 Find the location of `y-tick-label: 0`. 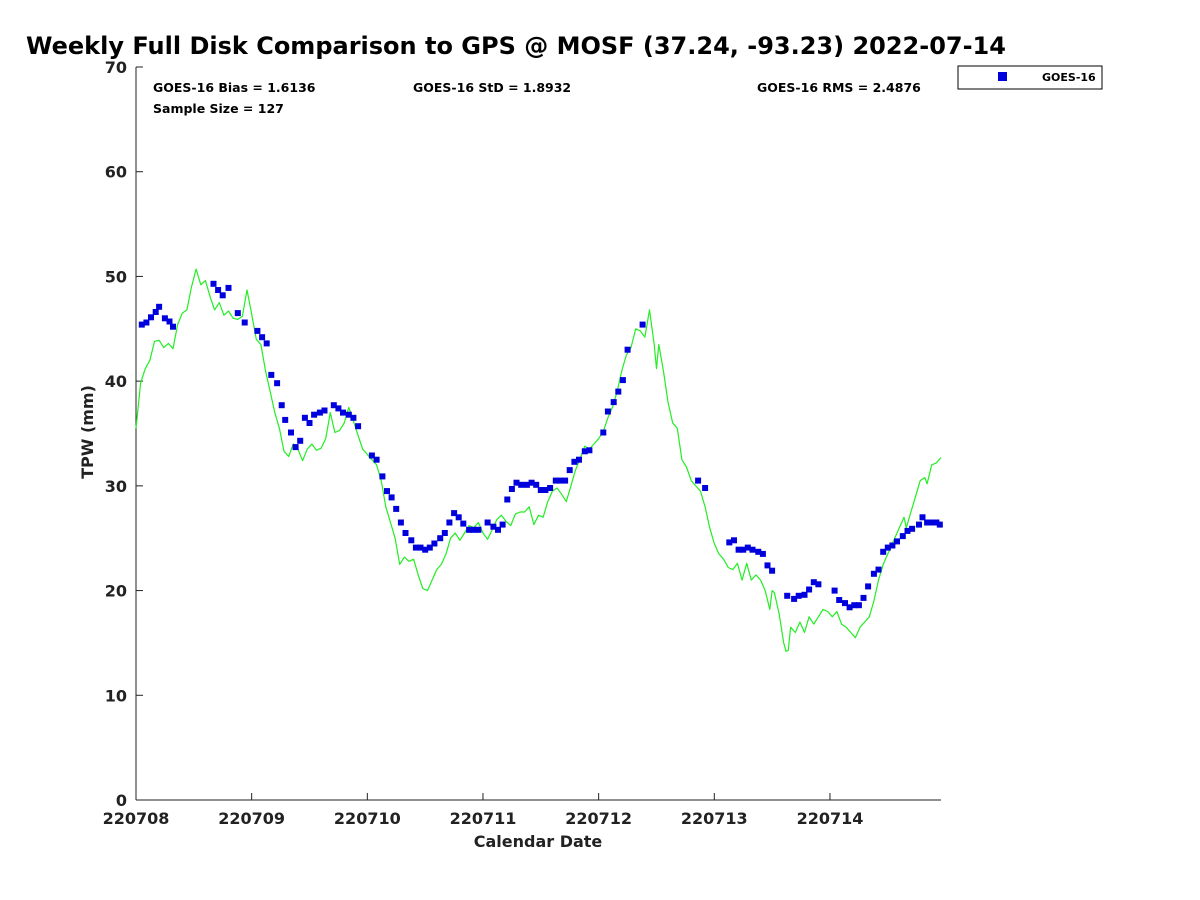

y-tick-label: 0 is located at coordinates (121, 800).